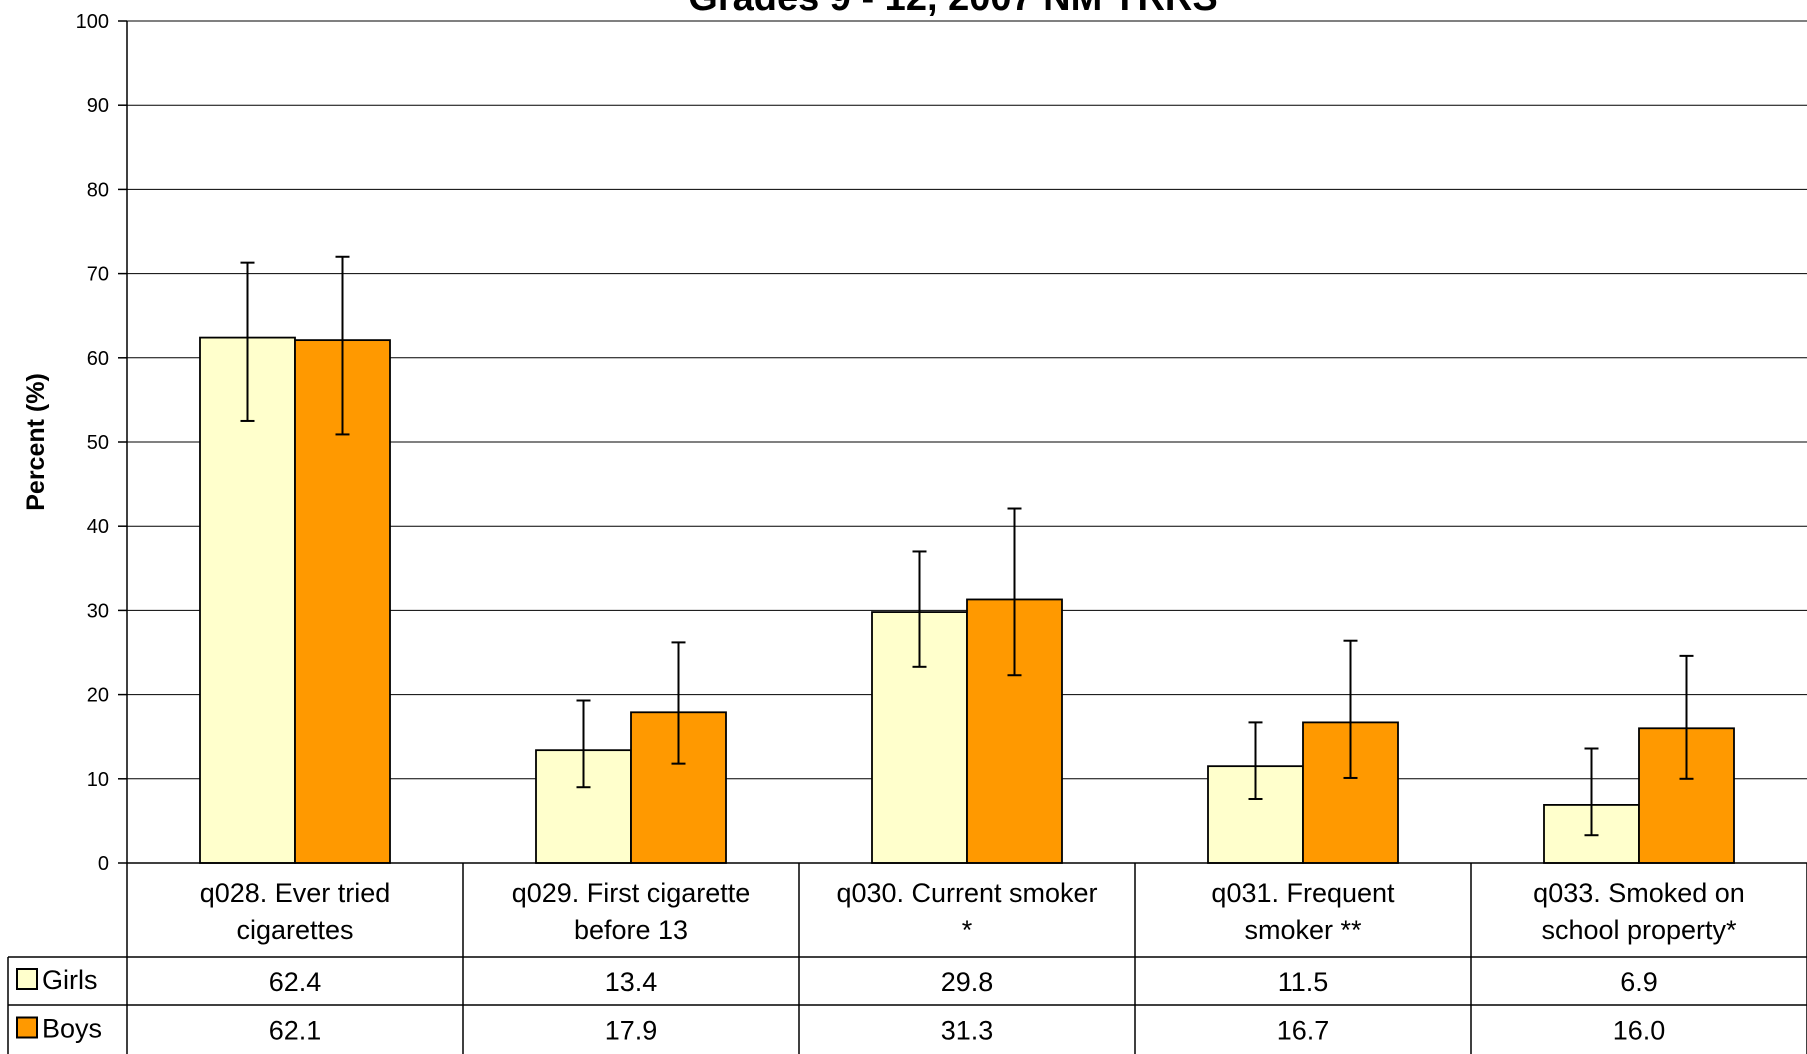  What do you see at coordinates (631, 1031) in the screenshot?
I see `data-cell: 17.9` at bounding box center [631, 1031].